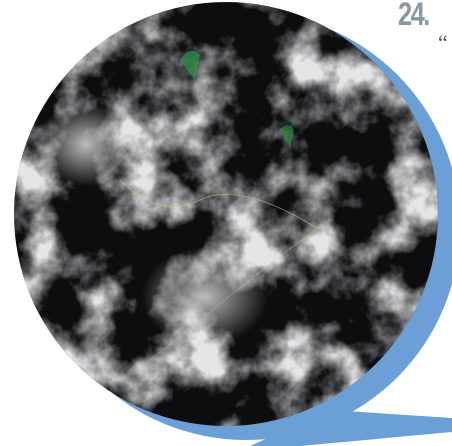 This screenshot has width=452, height=446. Describe the element at coordinates (443, 42) in the screenshot. I see `quote-mark: “` at that location.